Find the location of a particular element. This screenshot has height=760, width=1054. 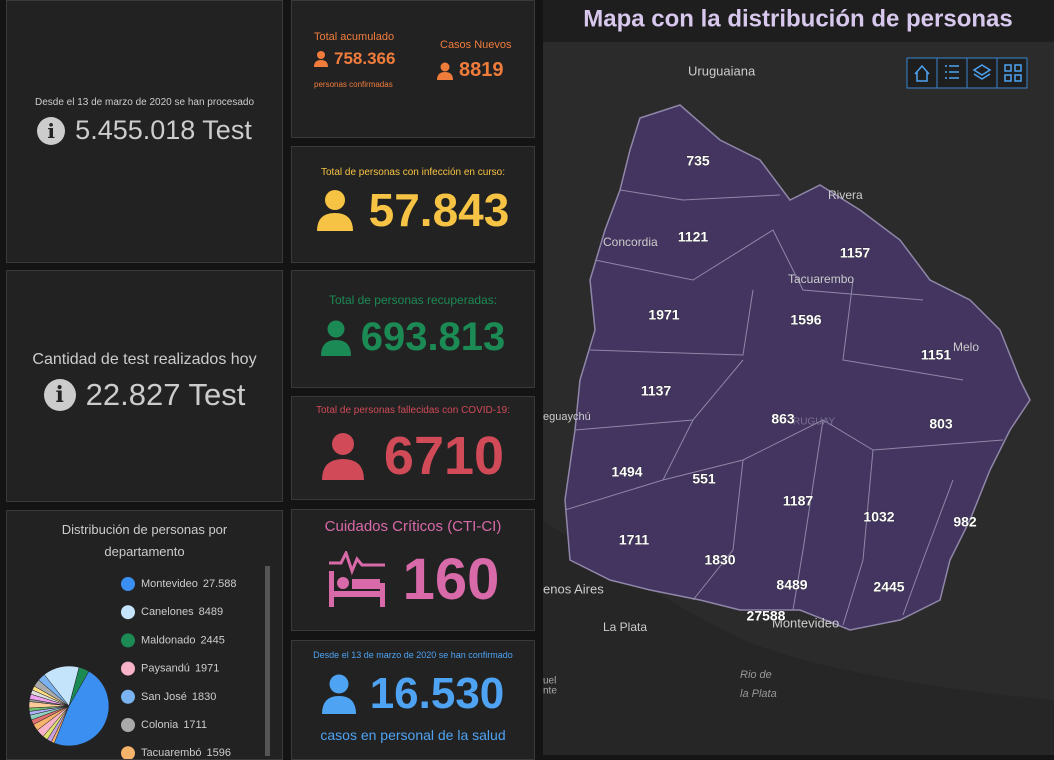

basemap-button is located at coordinates (1012, 73).